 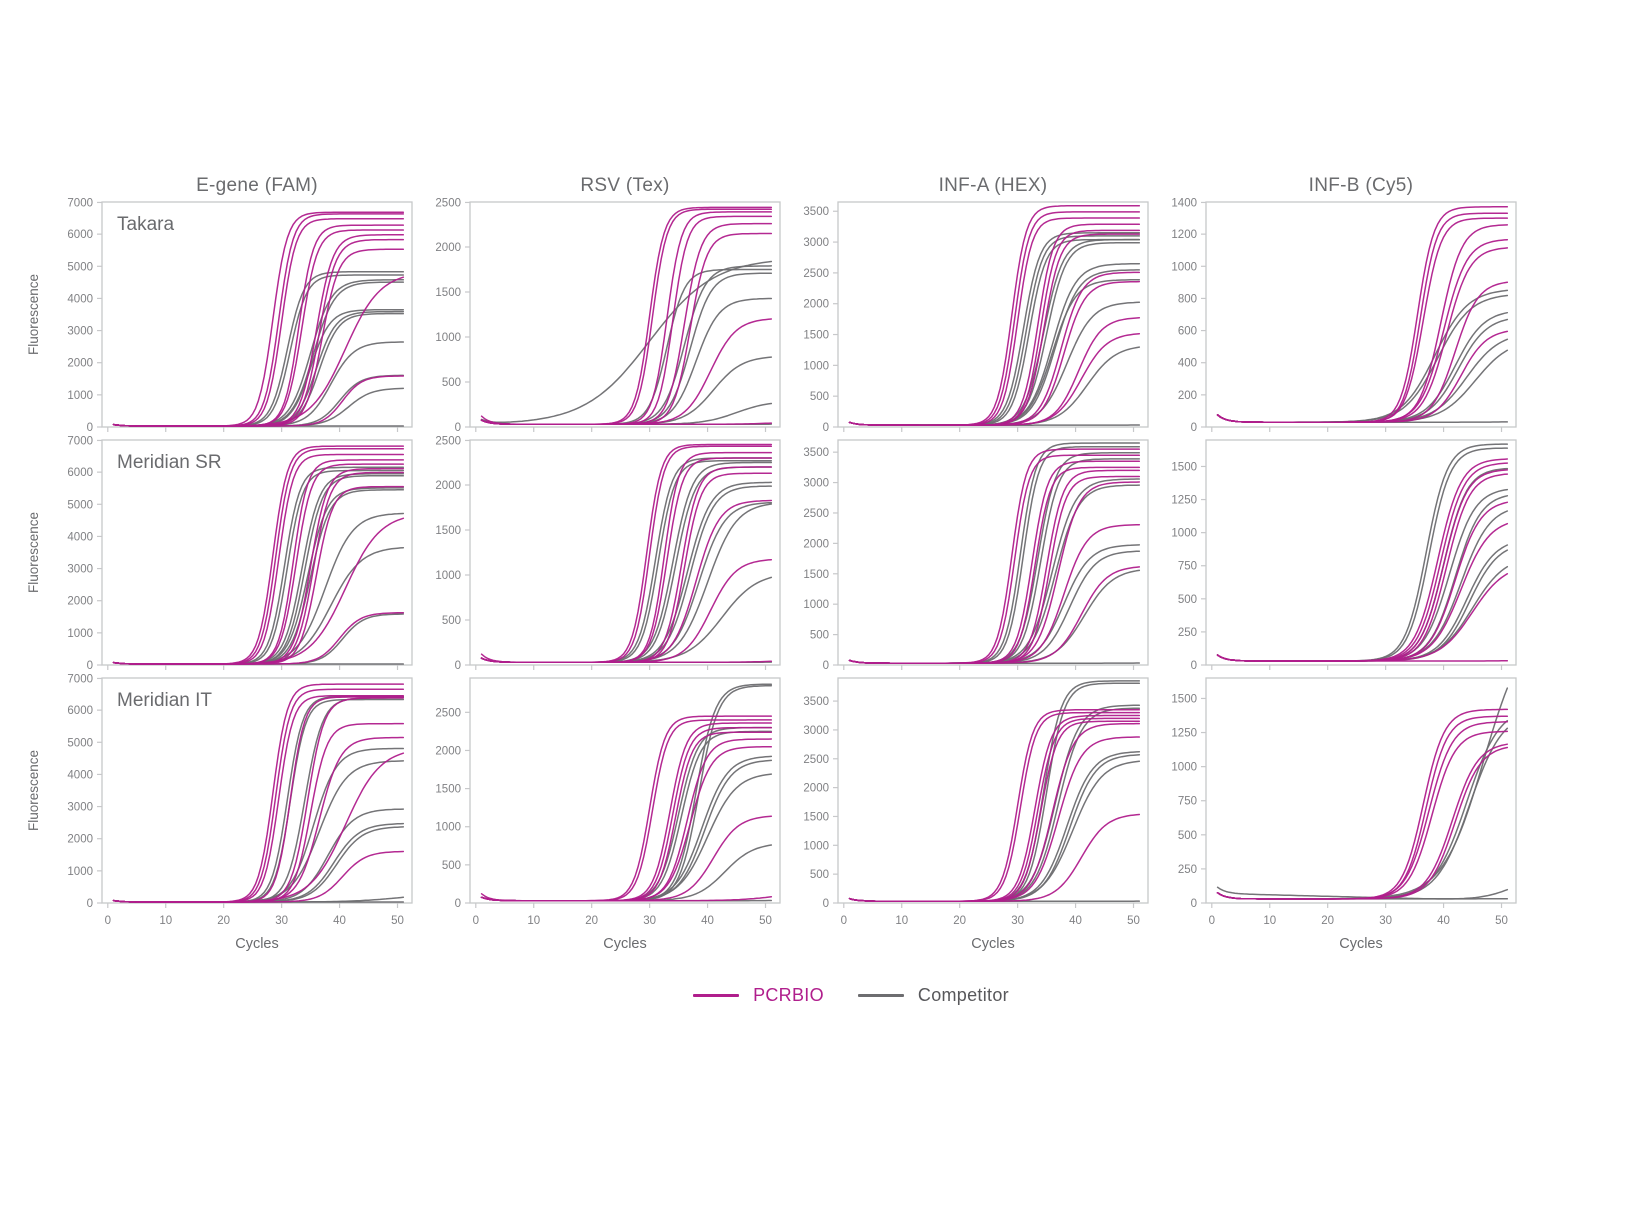 I want to click on legend: PCRBIO Competitor, so click(x=851, y=995).